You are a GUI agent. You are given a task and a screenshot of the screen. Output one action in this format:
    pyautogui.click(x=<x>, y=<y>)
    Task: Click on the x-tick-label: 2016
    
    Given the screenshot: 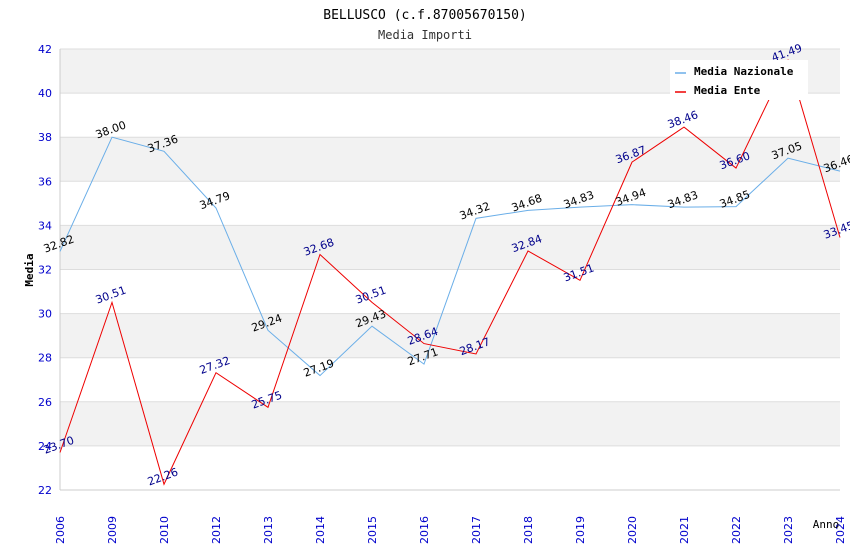 What is the action you would take?
    pyautogui.click(x=424, y=530)
    